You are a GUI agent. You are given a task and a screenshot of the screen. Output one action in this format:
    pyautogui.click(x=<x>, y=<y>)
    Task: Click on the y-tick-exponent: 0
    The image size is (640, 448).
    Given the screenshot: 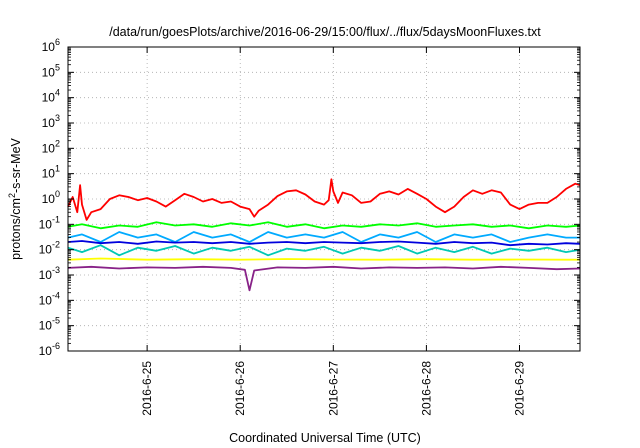 What is the action you would take?
    pyautogui.click(x=57, y=194)
    